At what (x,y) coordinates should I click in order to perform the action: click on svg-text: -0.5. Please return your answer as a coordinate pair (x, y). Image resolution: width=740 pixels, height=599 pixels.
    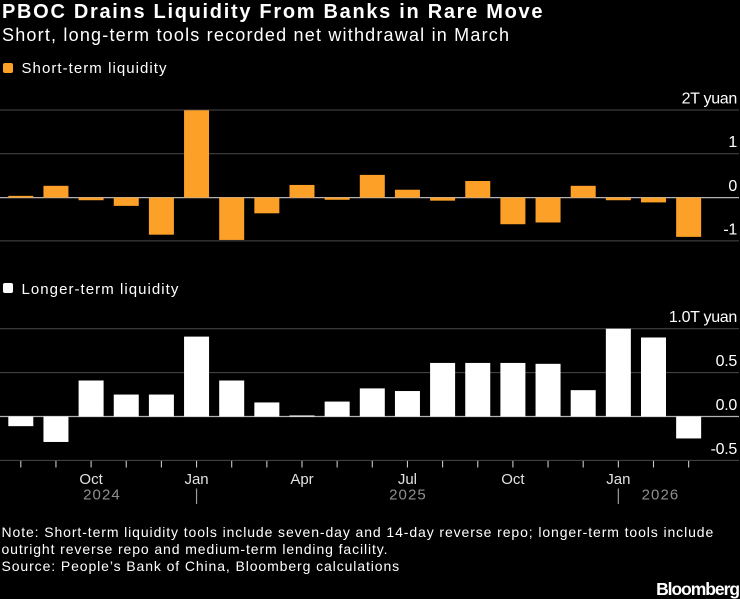
    Looking at the image, I should click on (724, 449).